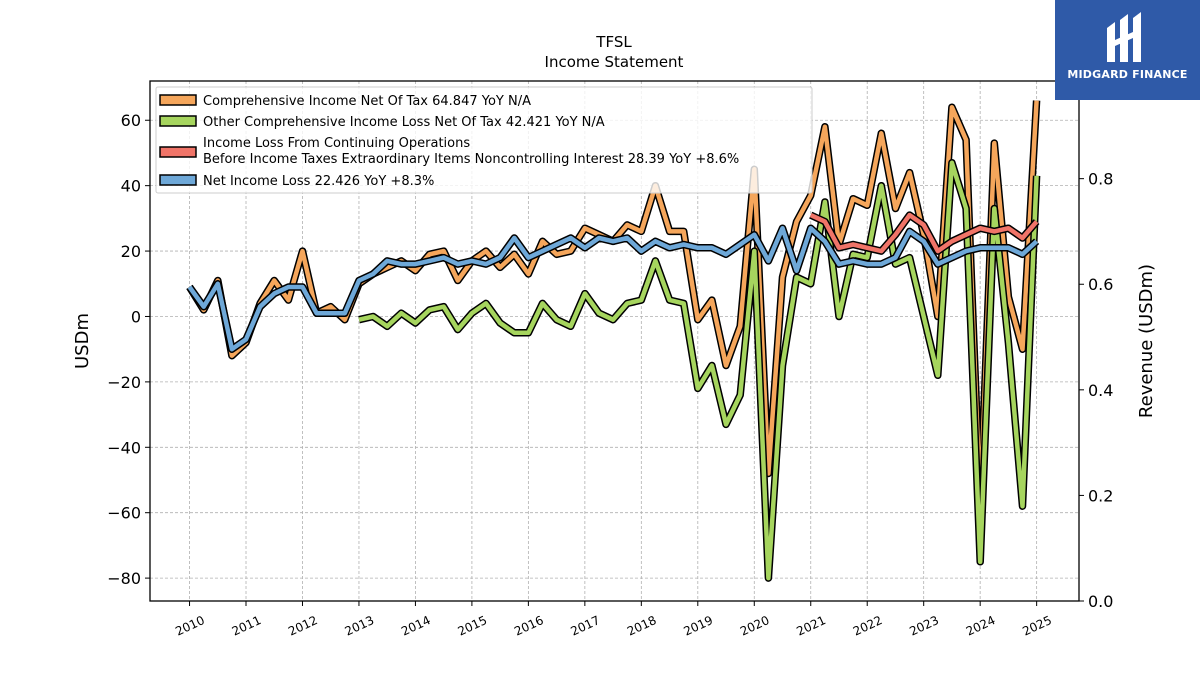 This screenshot has height=675, width=1200. Describe the element at coordinates (124, 447) in the screenshot. I see `y-tick-label: −40` at that location.